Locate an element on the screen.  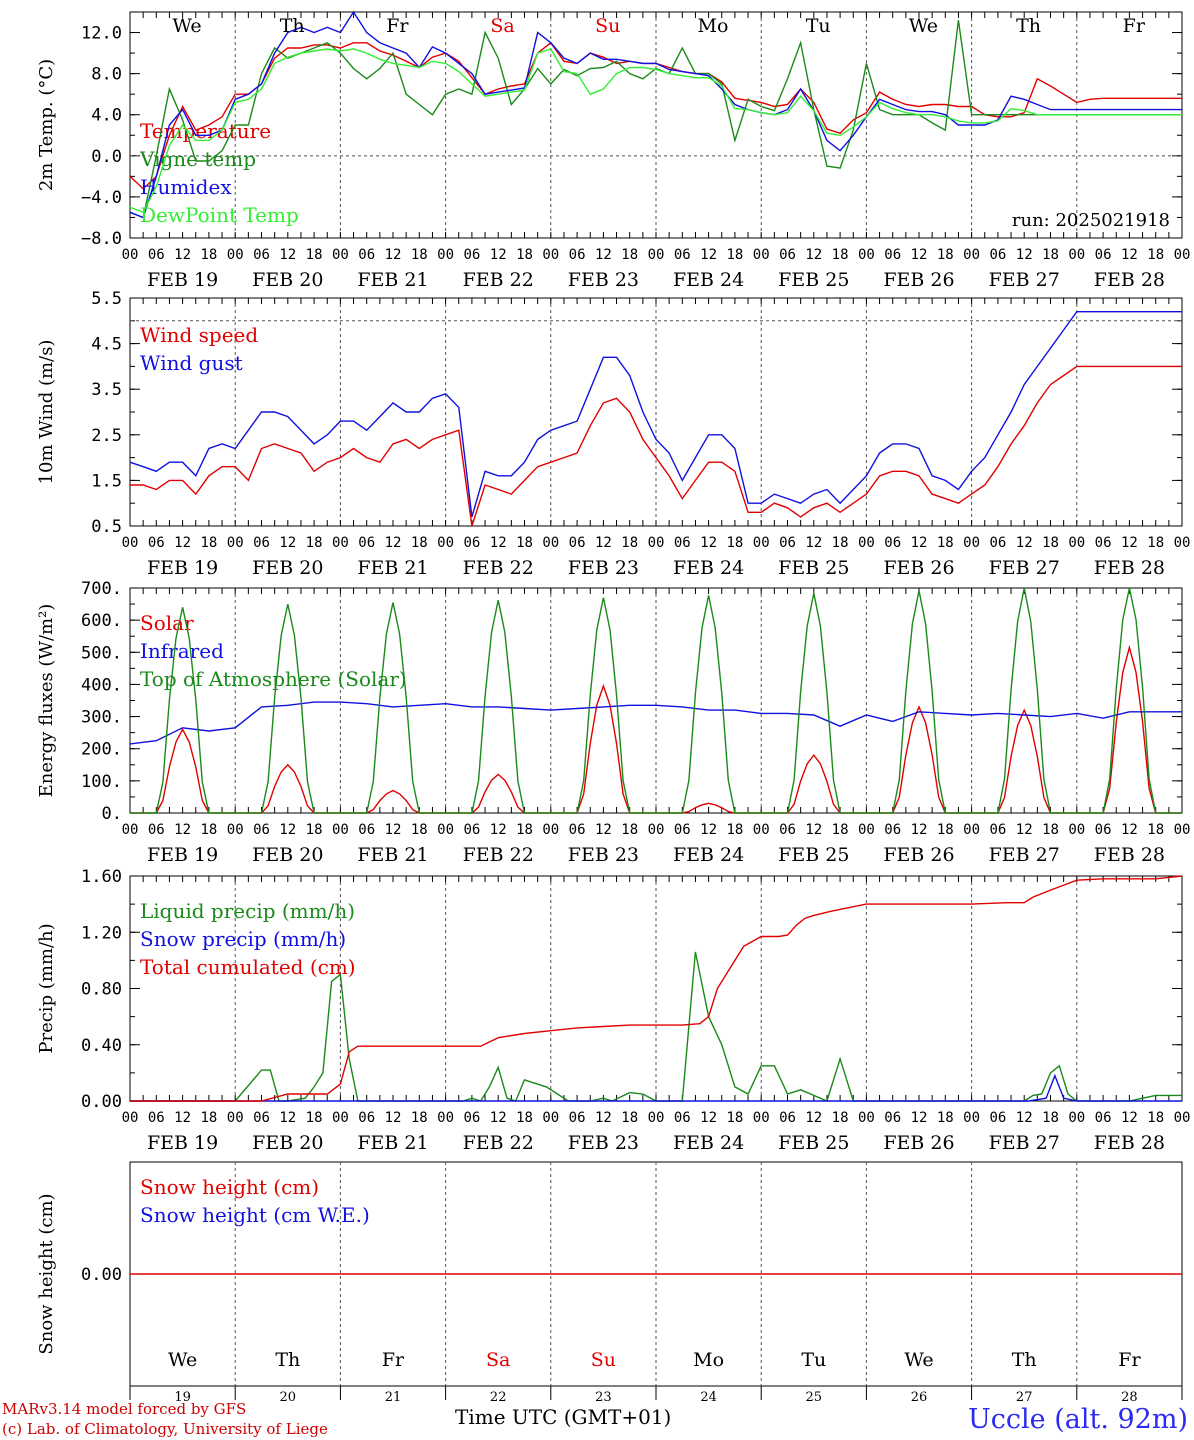
day-number: 25 is located at coordinates (814, 1397).